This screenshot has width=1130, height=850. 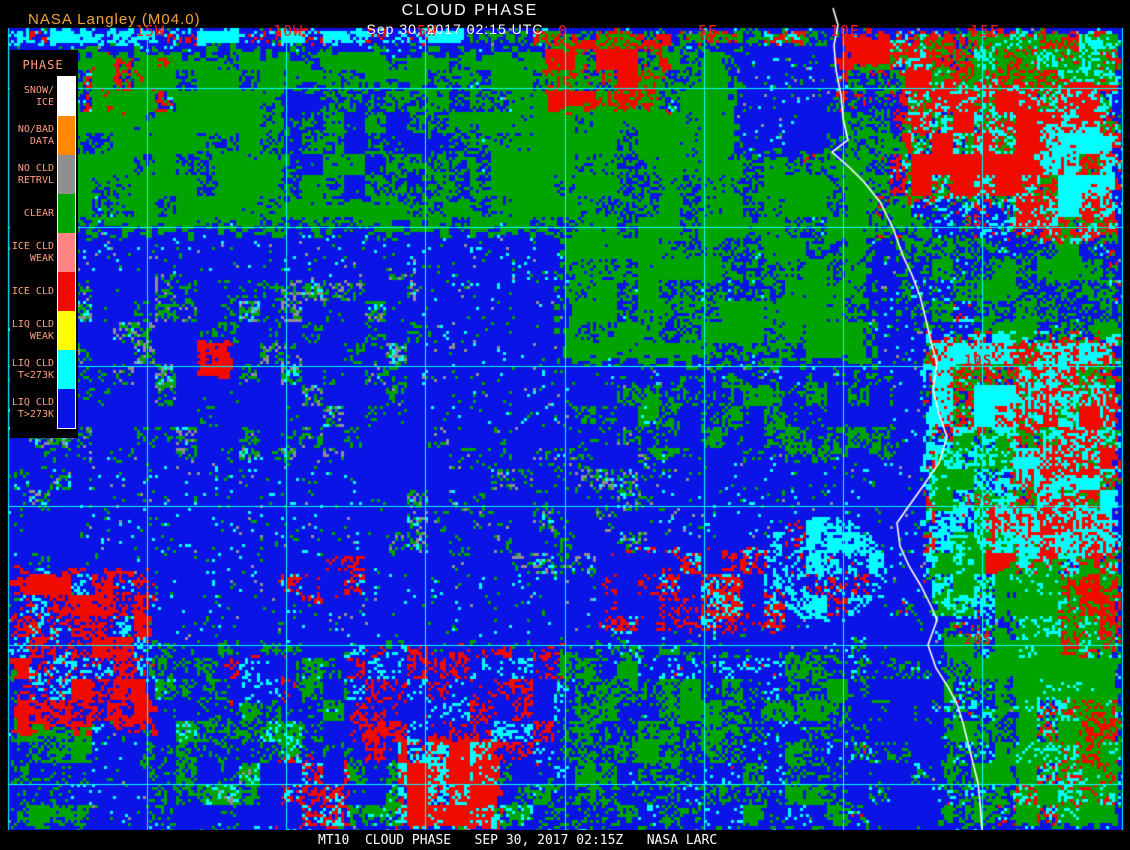 I want to click on legend-swatch-liq-cld-warm, so click(x=66, y=408).